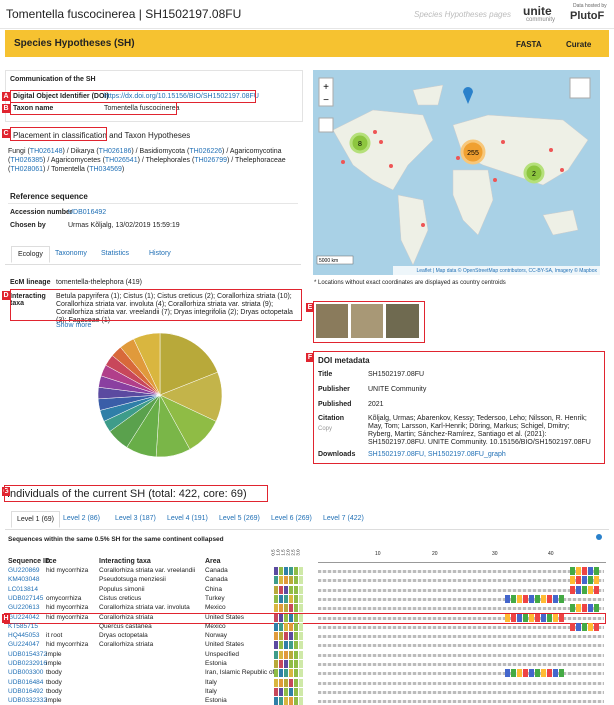  Describe the element at coordinates (537, 11) in the screenshot. I see `unite-logo: unite` at that location.